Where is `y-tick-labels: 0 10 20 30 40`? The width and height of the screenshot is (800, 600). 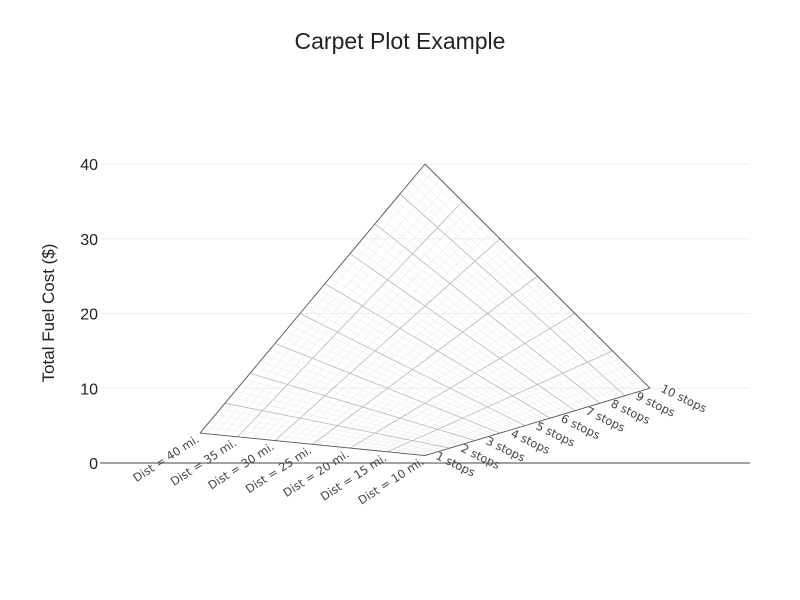 y-tick-labels: 0 10 20 30 40 is located at coordinates (89, 315).